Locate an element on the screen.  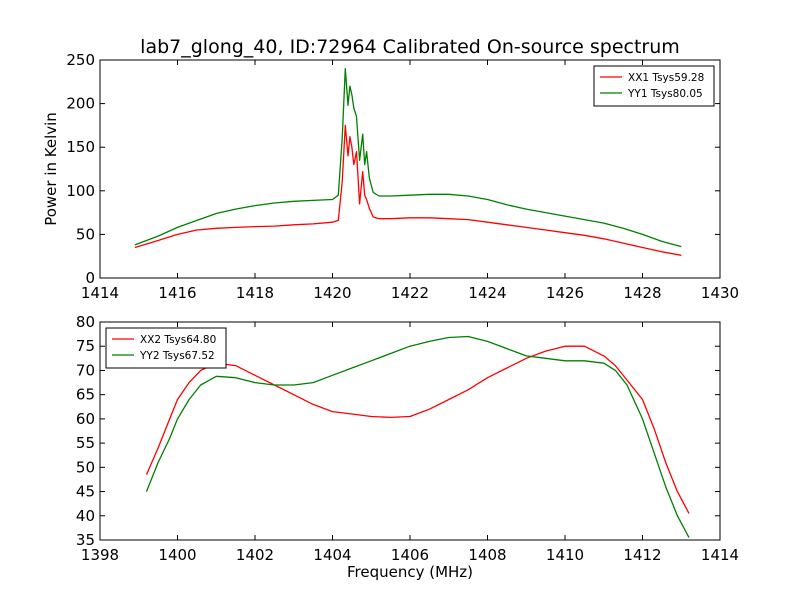
y-tick-label: 40 is located at coordinates (85, 516).